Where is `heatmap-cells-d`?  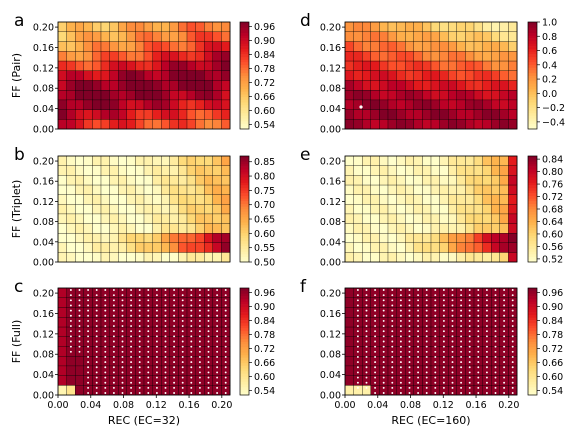 heatmap-cells-d is located at coordinates (431, 75).